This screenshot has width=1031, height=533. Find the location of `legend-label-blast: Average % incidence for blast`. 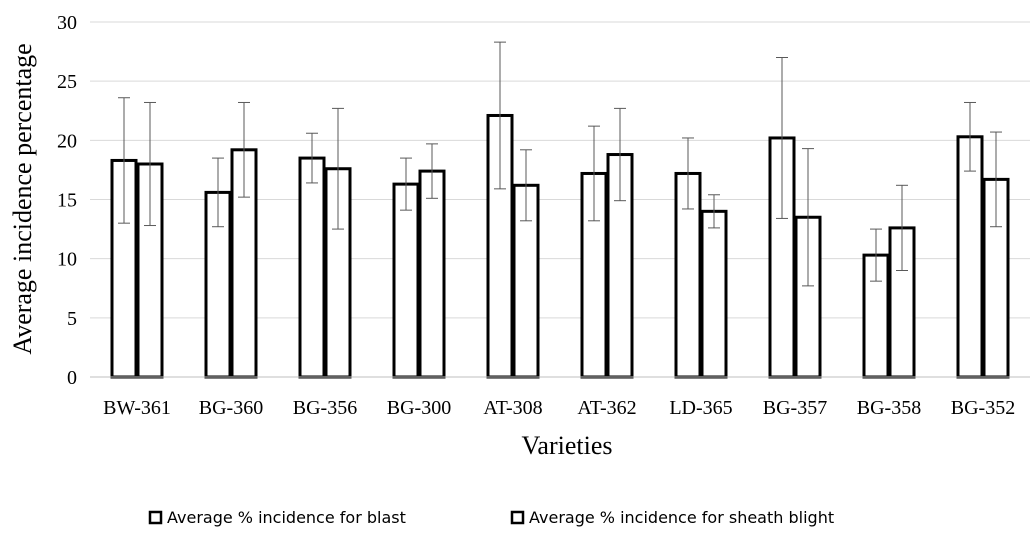

legend-label-blast: Average % incidence for blast is located at coordinates (286, 517).